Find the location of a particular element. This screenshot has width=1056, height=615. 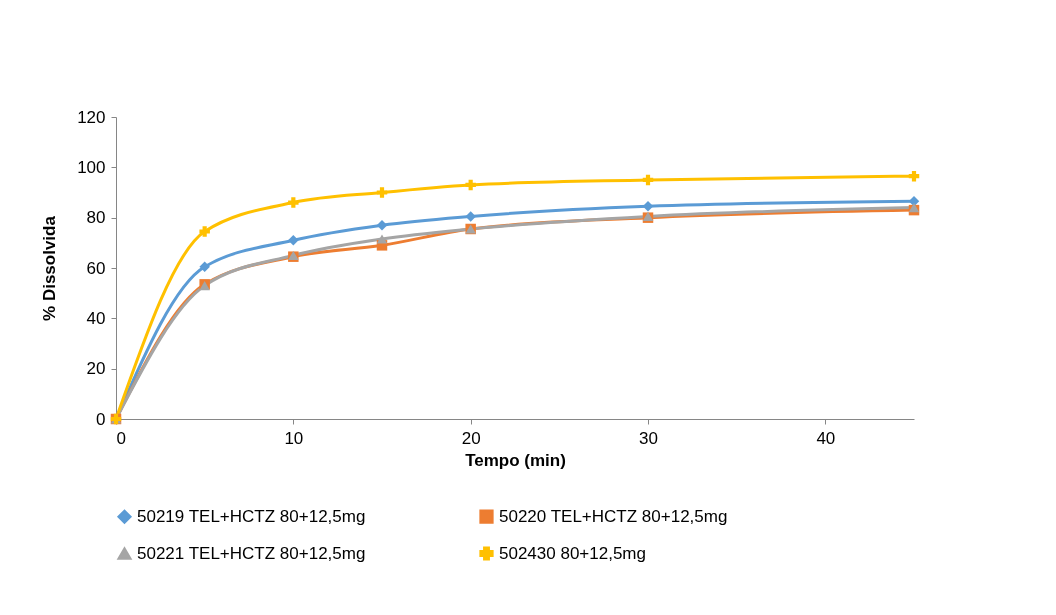

x-tick-label: 40 is located at coordinates (826, 438).